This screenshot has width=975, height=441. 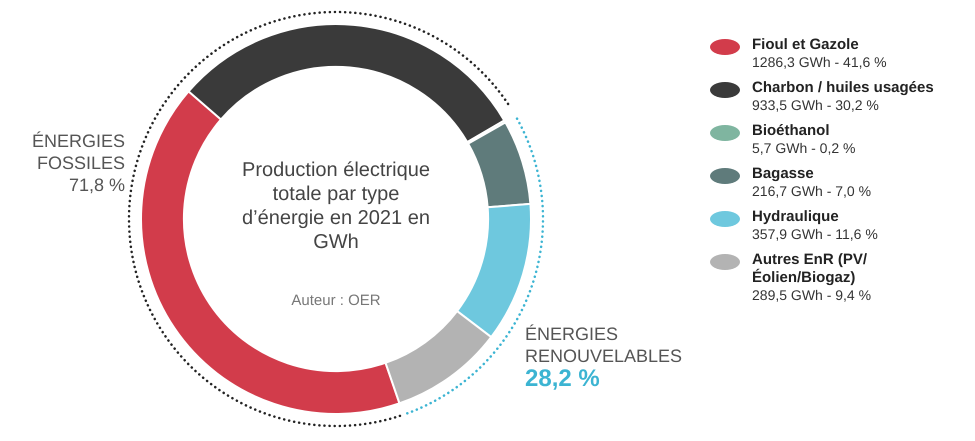 What do you see at coordinates (783, 174) in the screenshot?
I see `legend-label: Bagasse` at bounding box center [783, 174].